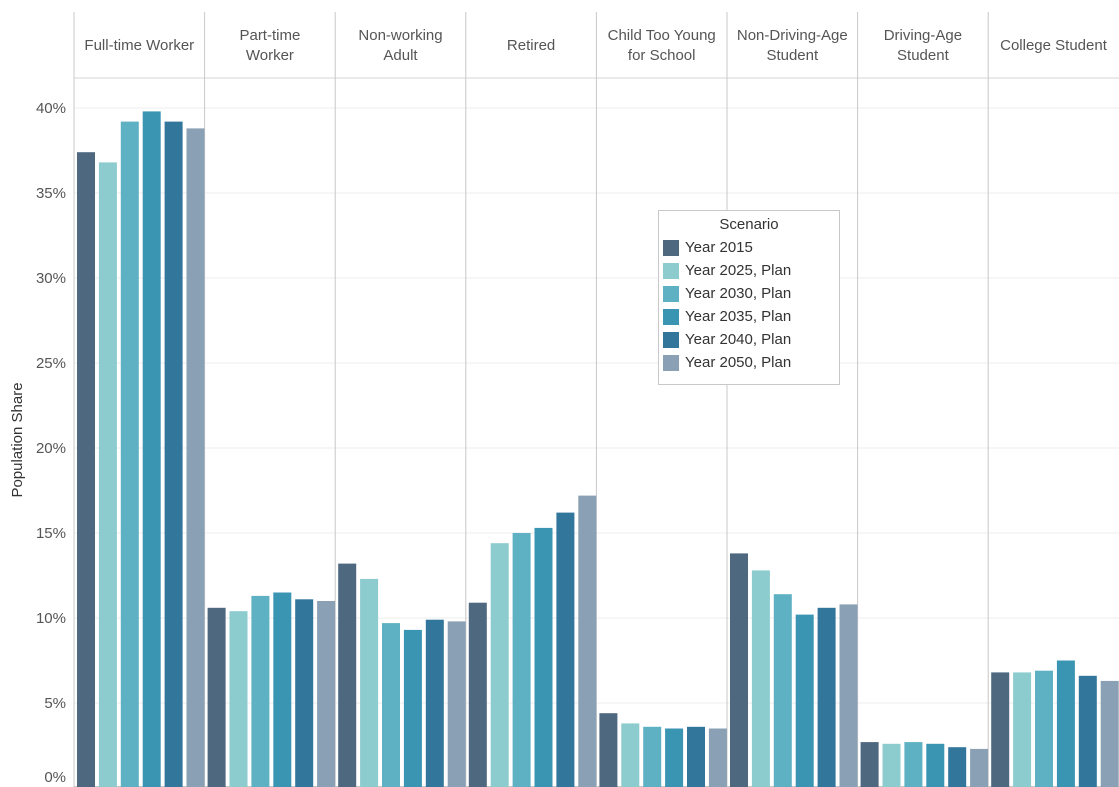  I want to click on category-header-label: Retired, so click(531, 45).